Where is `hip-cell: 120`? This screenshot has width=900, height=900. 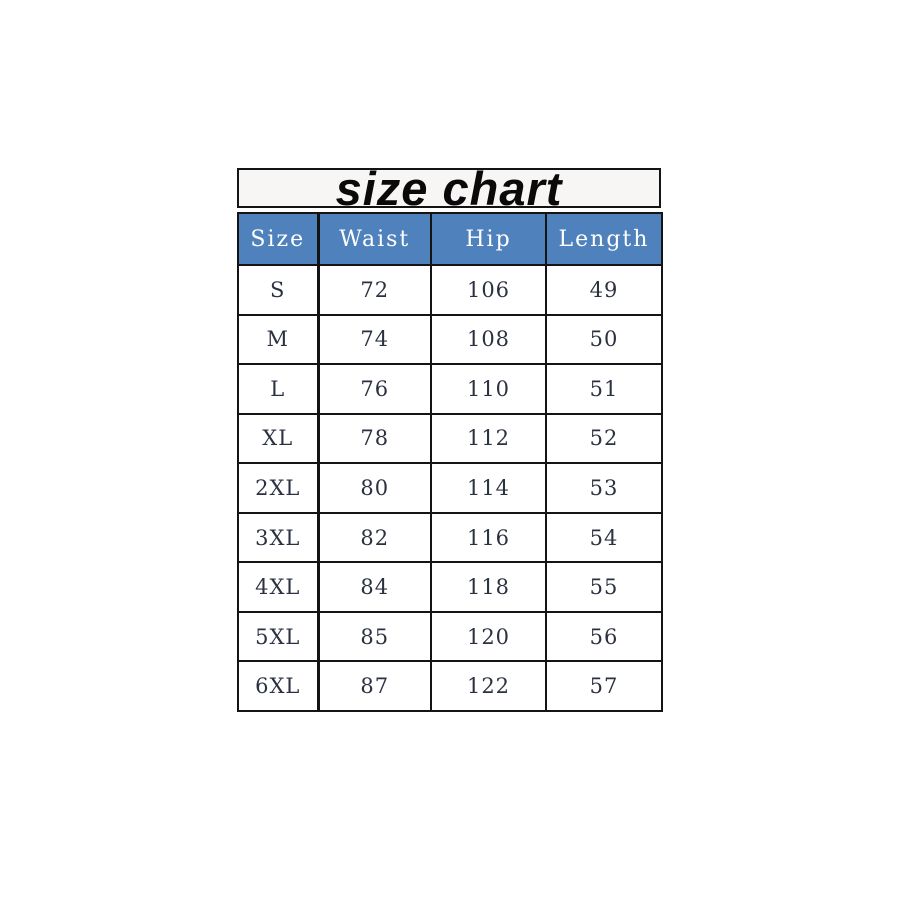 hip-cell: 120 is located at coordinates (488, 636).